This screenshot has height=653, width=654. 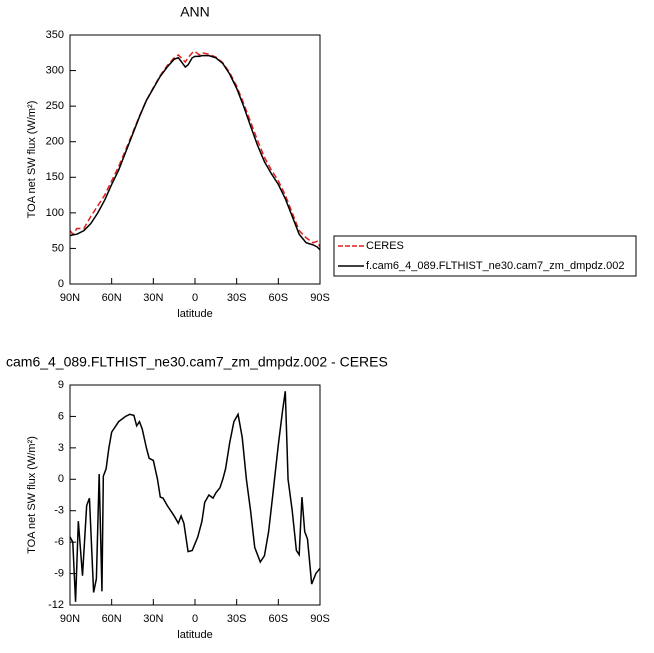 I want to click on legend-label: CERES, so click(x=385, y=246).